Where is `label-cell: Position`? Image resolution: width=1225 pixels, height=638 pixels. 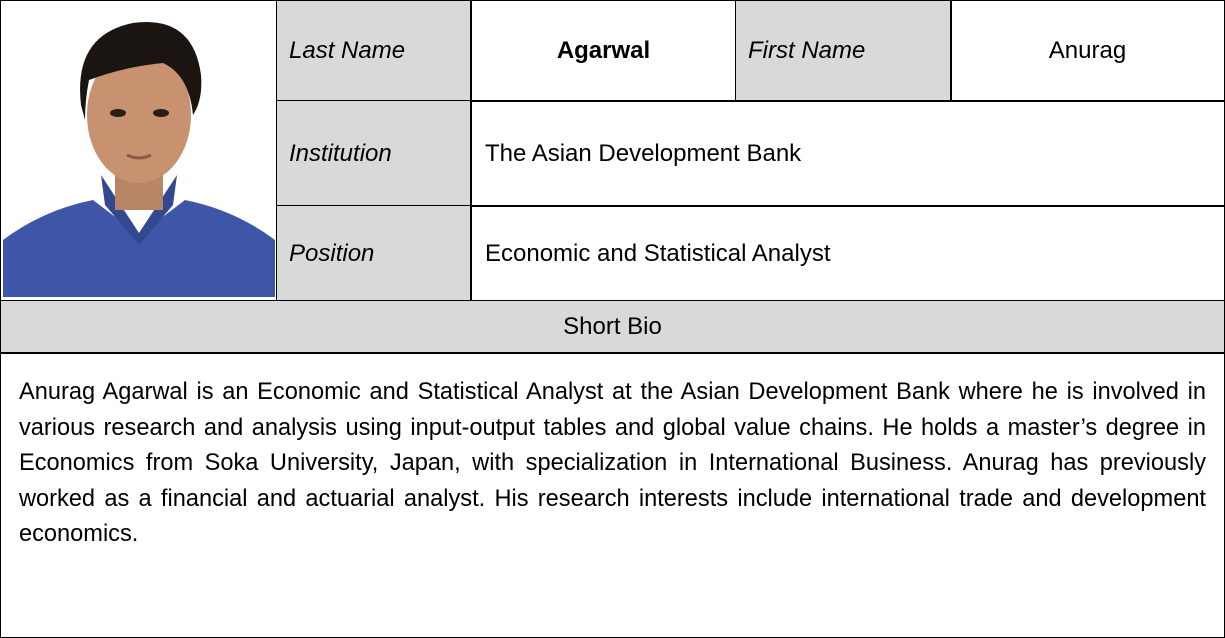
label-cell: Position is located at coordinates (374, 253).